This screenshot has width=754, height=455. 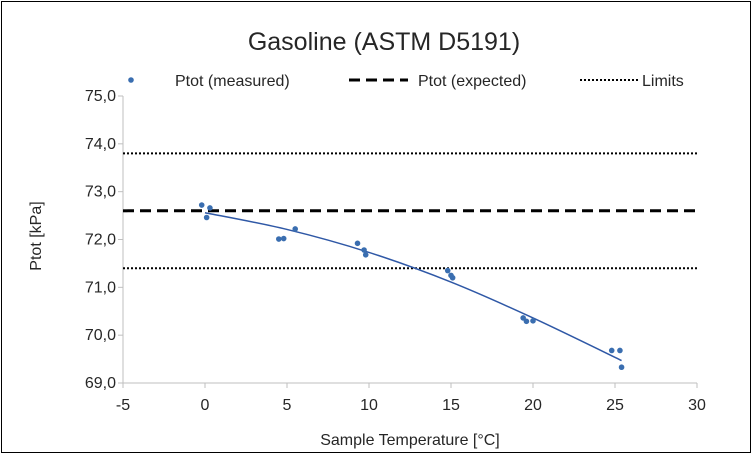 What do you see at coordinates (232, 81) in the screenshot?
I see `legend-label-measured: Ptot (measured)` at bounding box center [232, 81].